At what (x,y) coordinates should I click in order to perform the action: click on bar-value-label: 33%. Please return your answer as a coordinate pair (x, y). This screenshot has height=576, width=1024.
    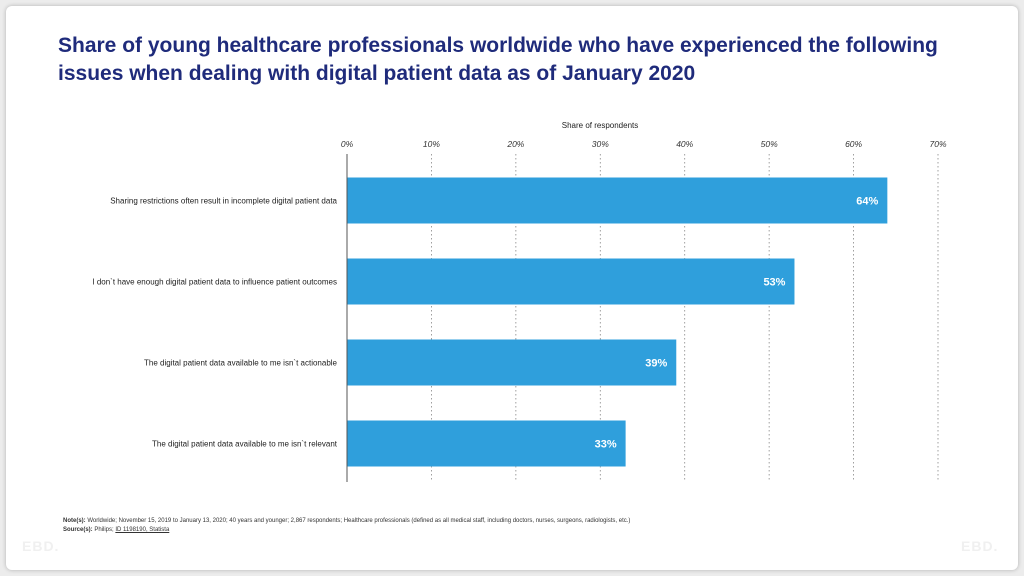
    Looking at the image, I should click on (606, 445).